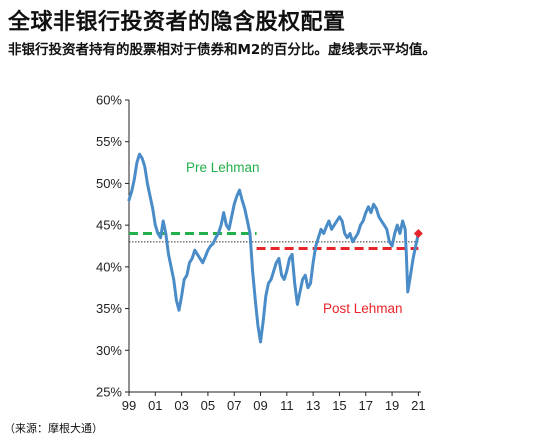  Describe the element at coordinates (53, 428) in the screenshot. I see `source-note: （来源：摩根大通）` at that location.